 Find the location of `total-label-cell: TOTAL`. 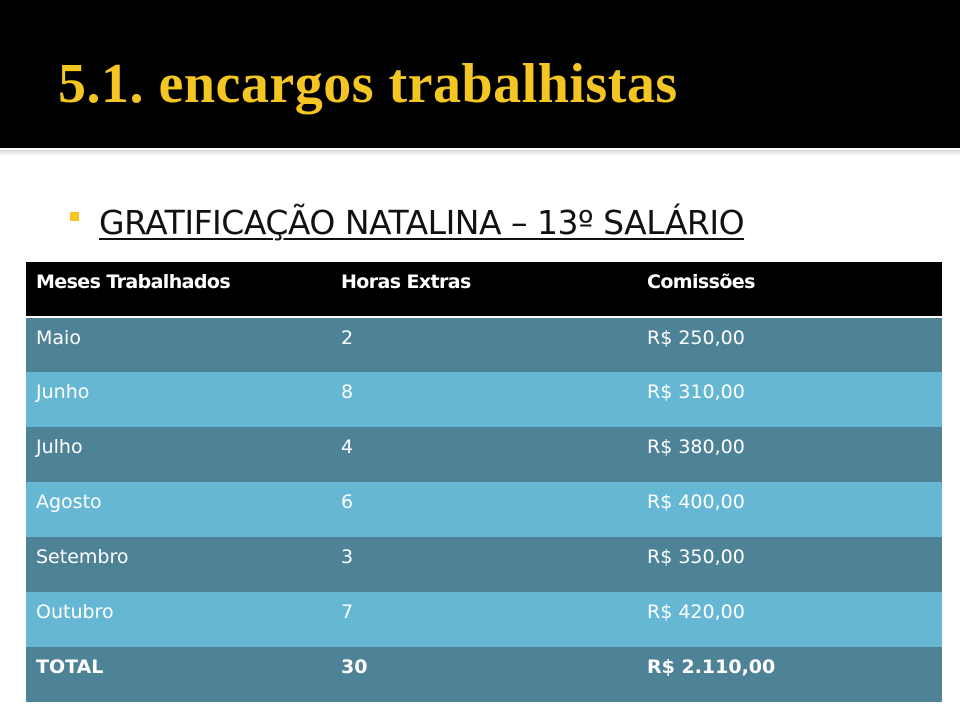

total-label-cell: TOTAL is located at coordinates (70, 667).